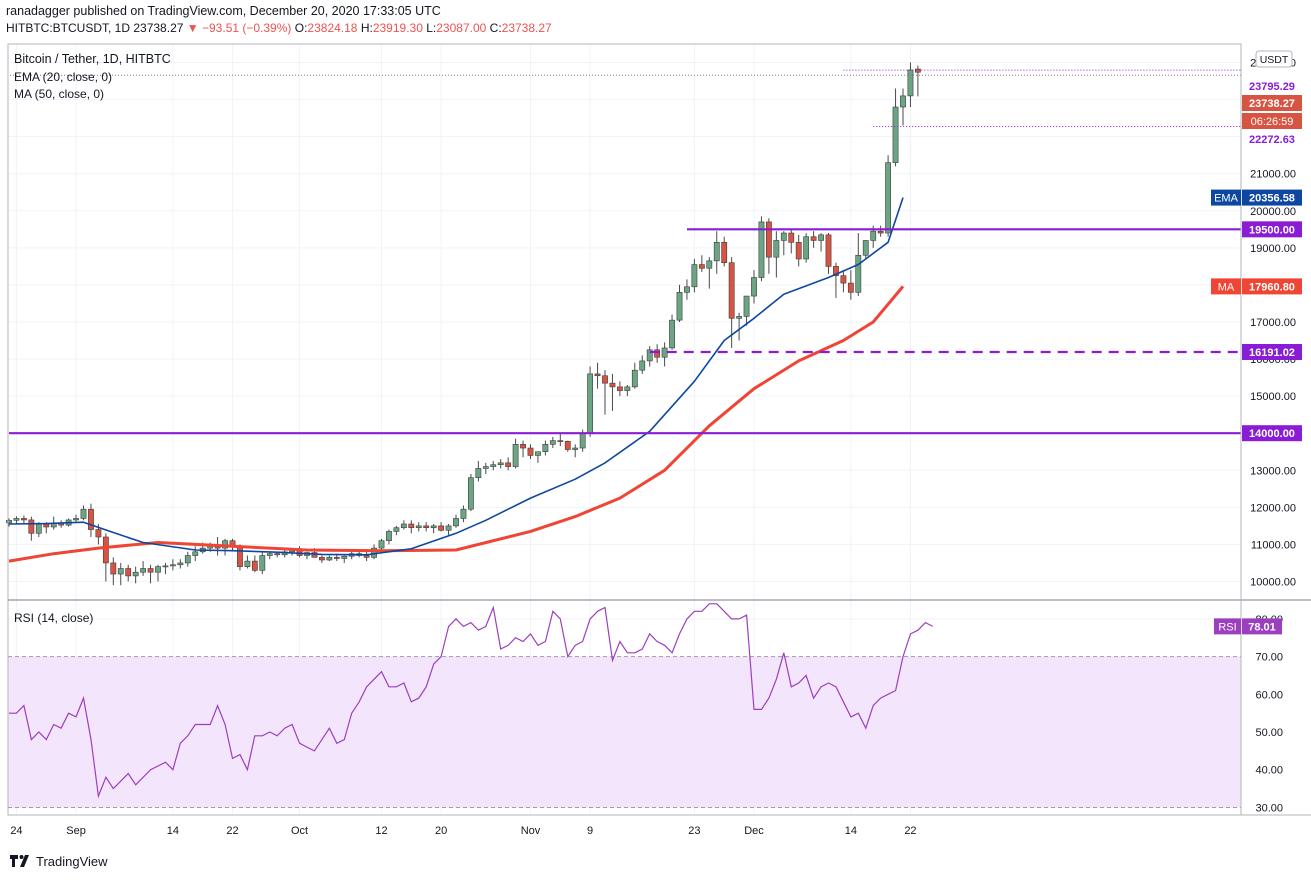  I want to click on level-label: 19500.00, so click(1272, 230).